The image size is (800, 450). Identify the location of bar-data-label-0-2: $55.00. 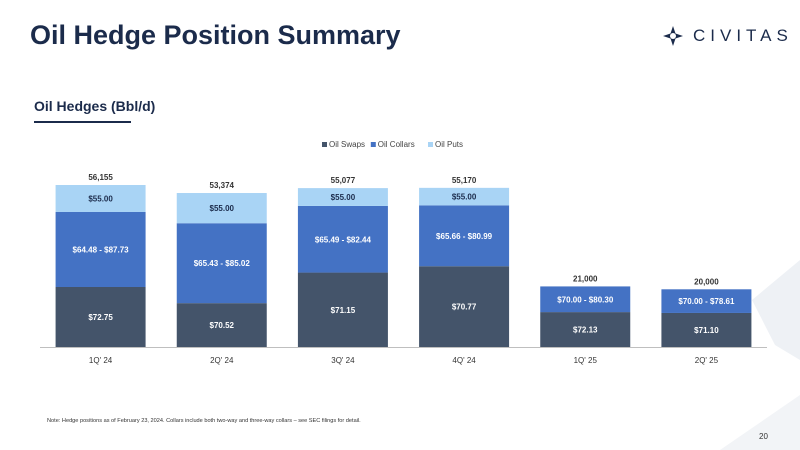
(100, 198).